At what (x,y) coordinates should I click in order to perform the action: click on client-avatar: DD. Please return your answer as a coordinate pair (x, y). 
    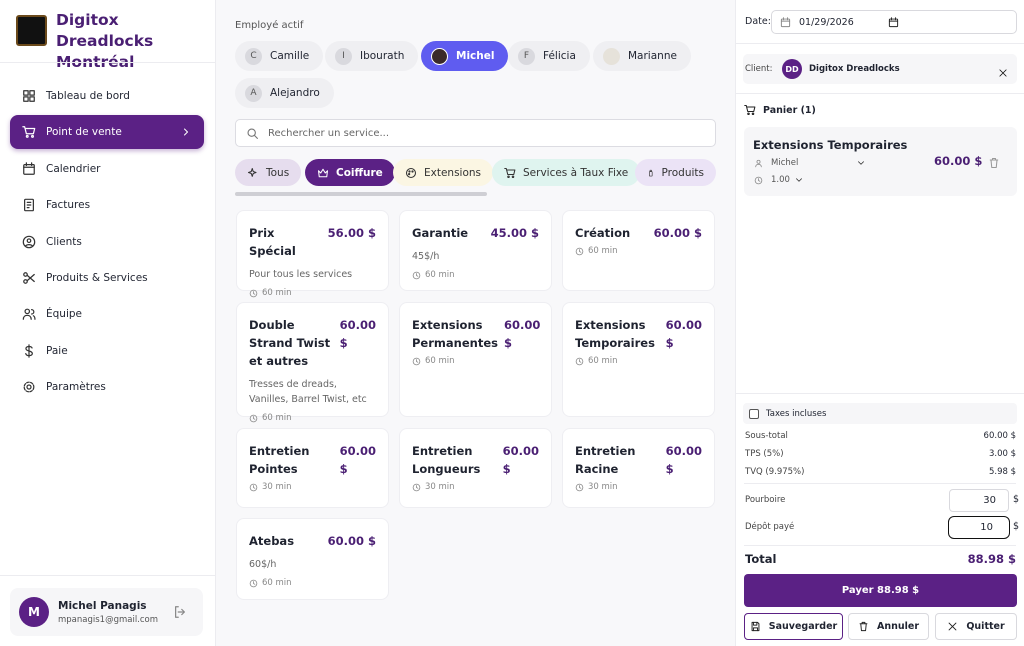
    Looking at the image, I should click on (792, 69).